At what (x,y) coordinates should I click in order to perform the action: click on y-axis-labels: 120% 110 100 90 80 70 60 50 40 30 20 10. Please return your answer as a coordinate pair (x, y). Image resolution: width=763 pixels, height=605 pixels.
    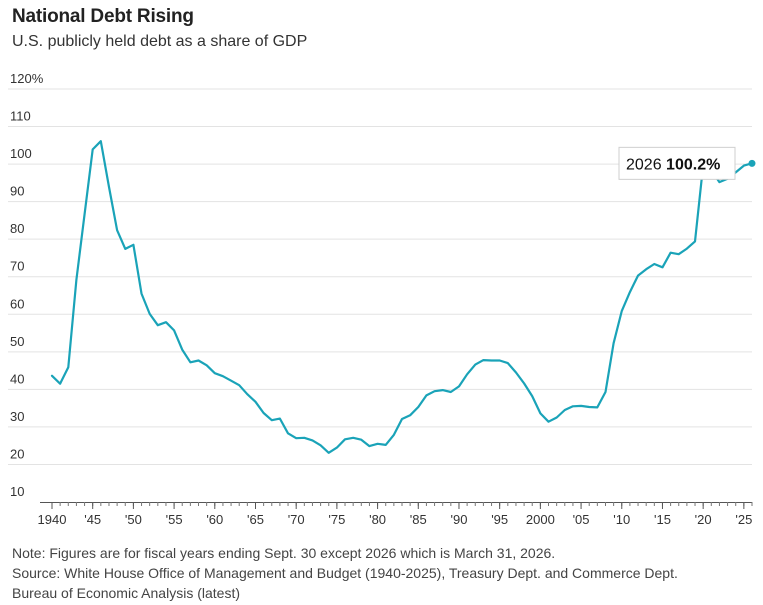
    Looking at the image, I should click on (27, 285).